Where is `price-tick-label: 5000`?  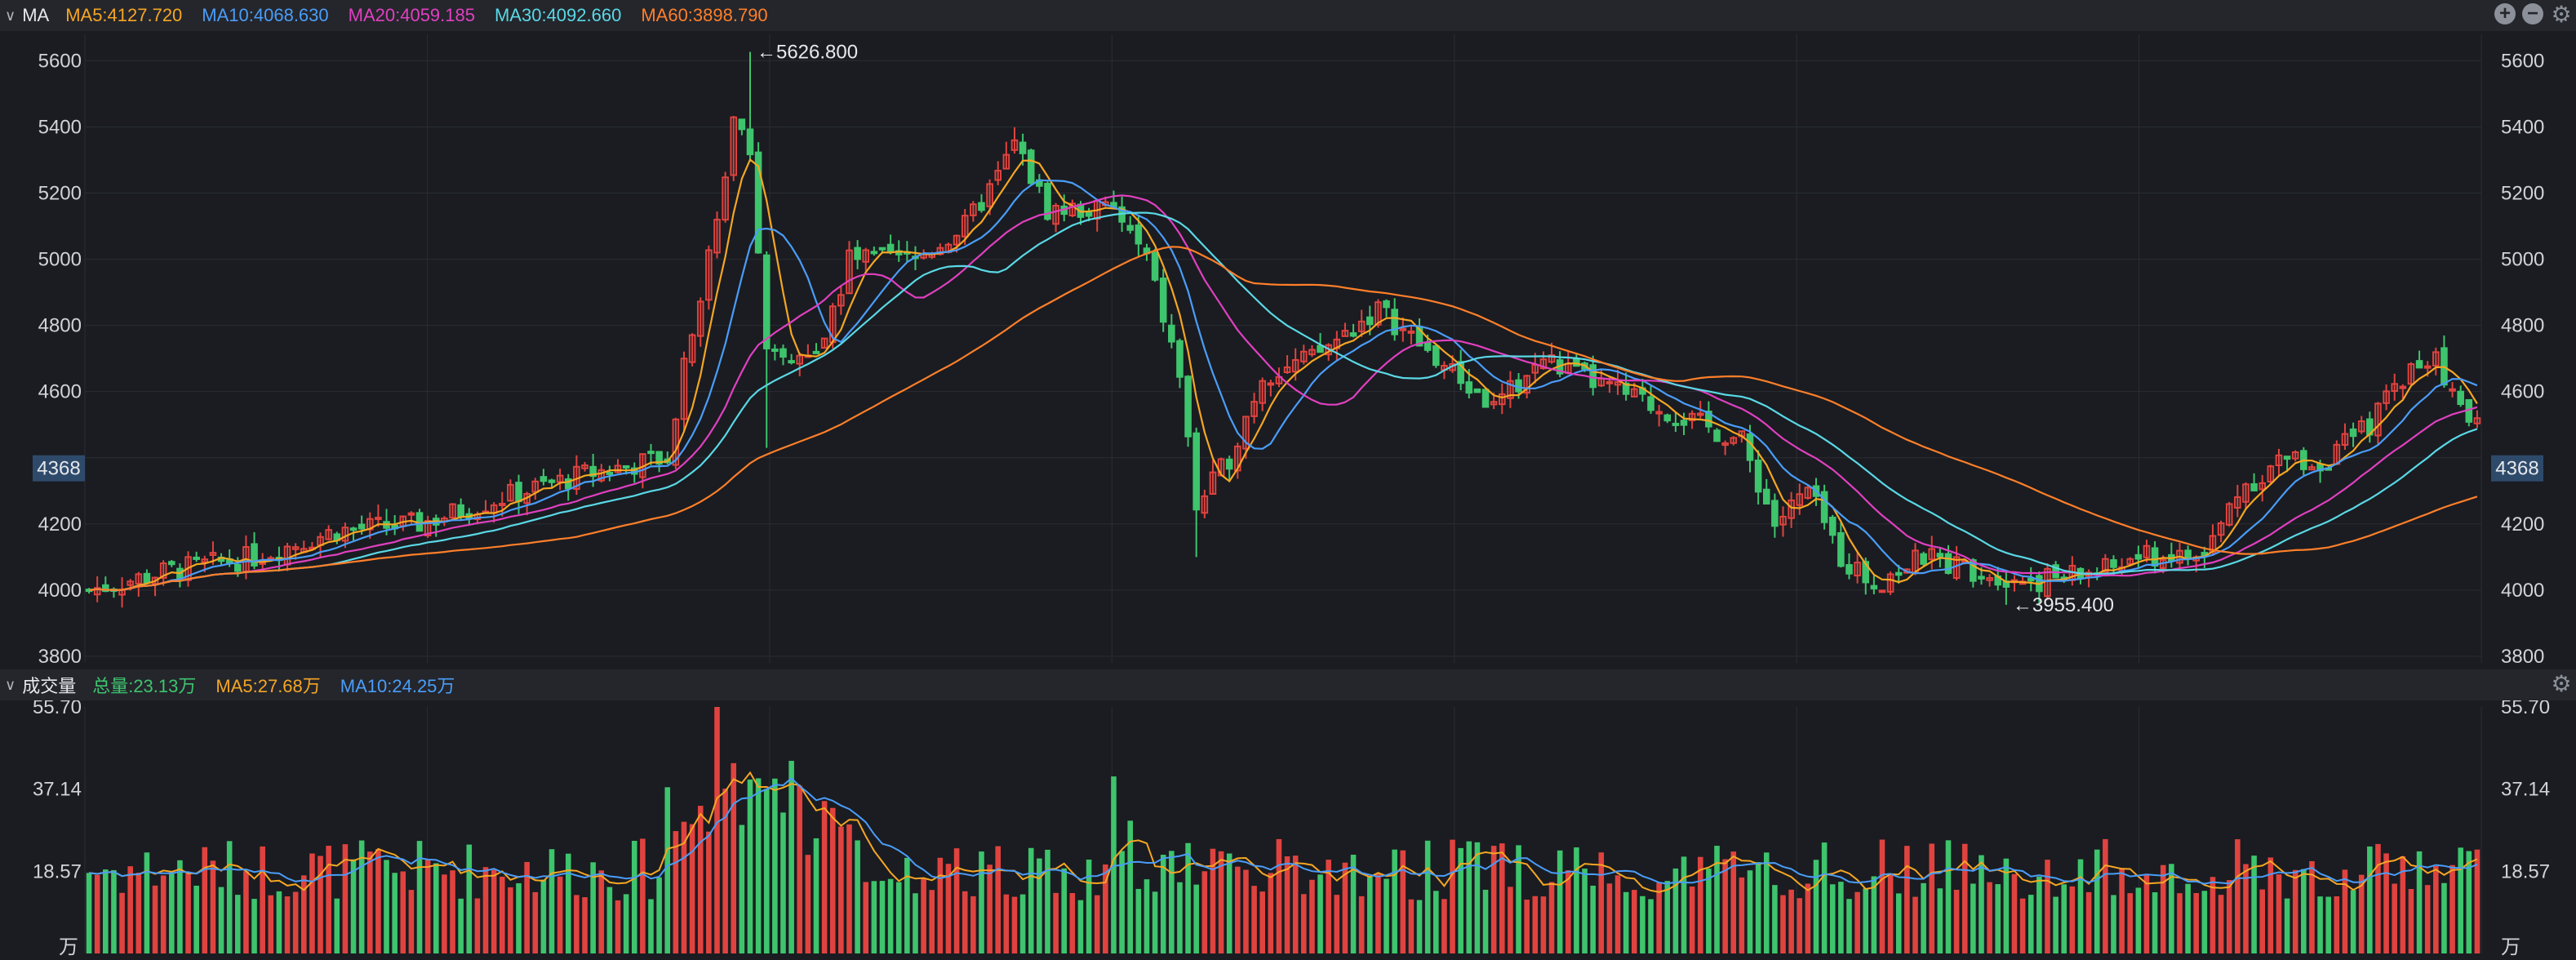 price-tick-label: 5000 is located at coordinates (60, 260).